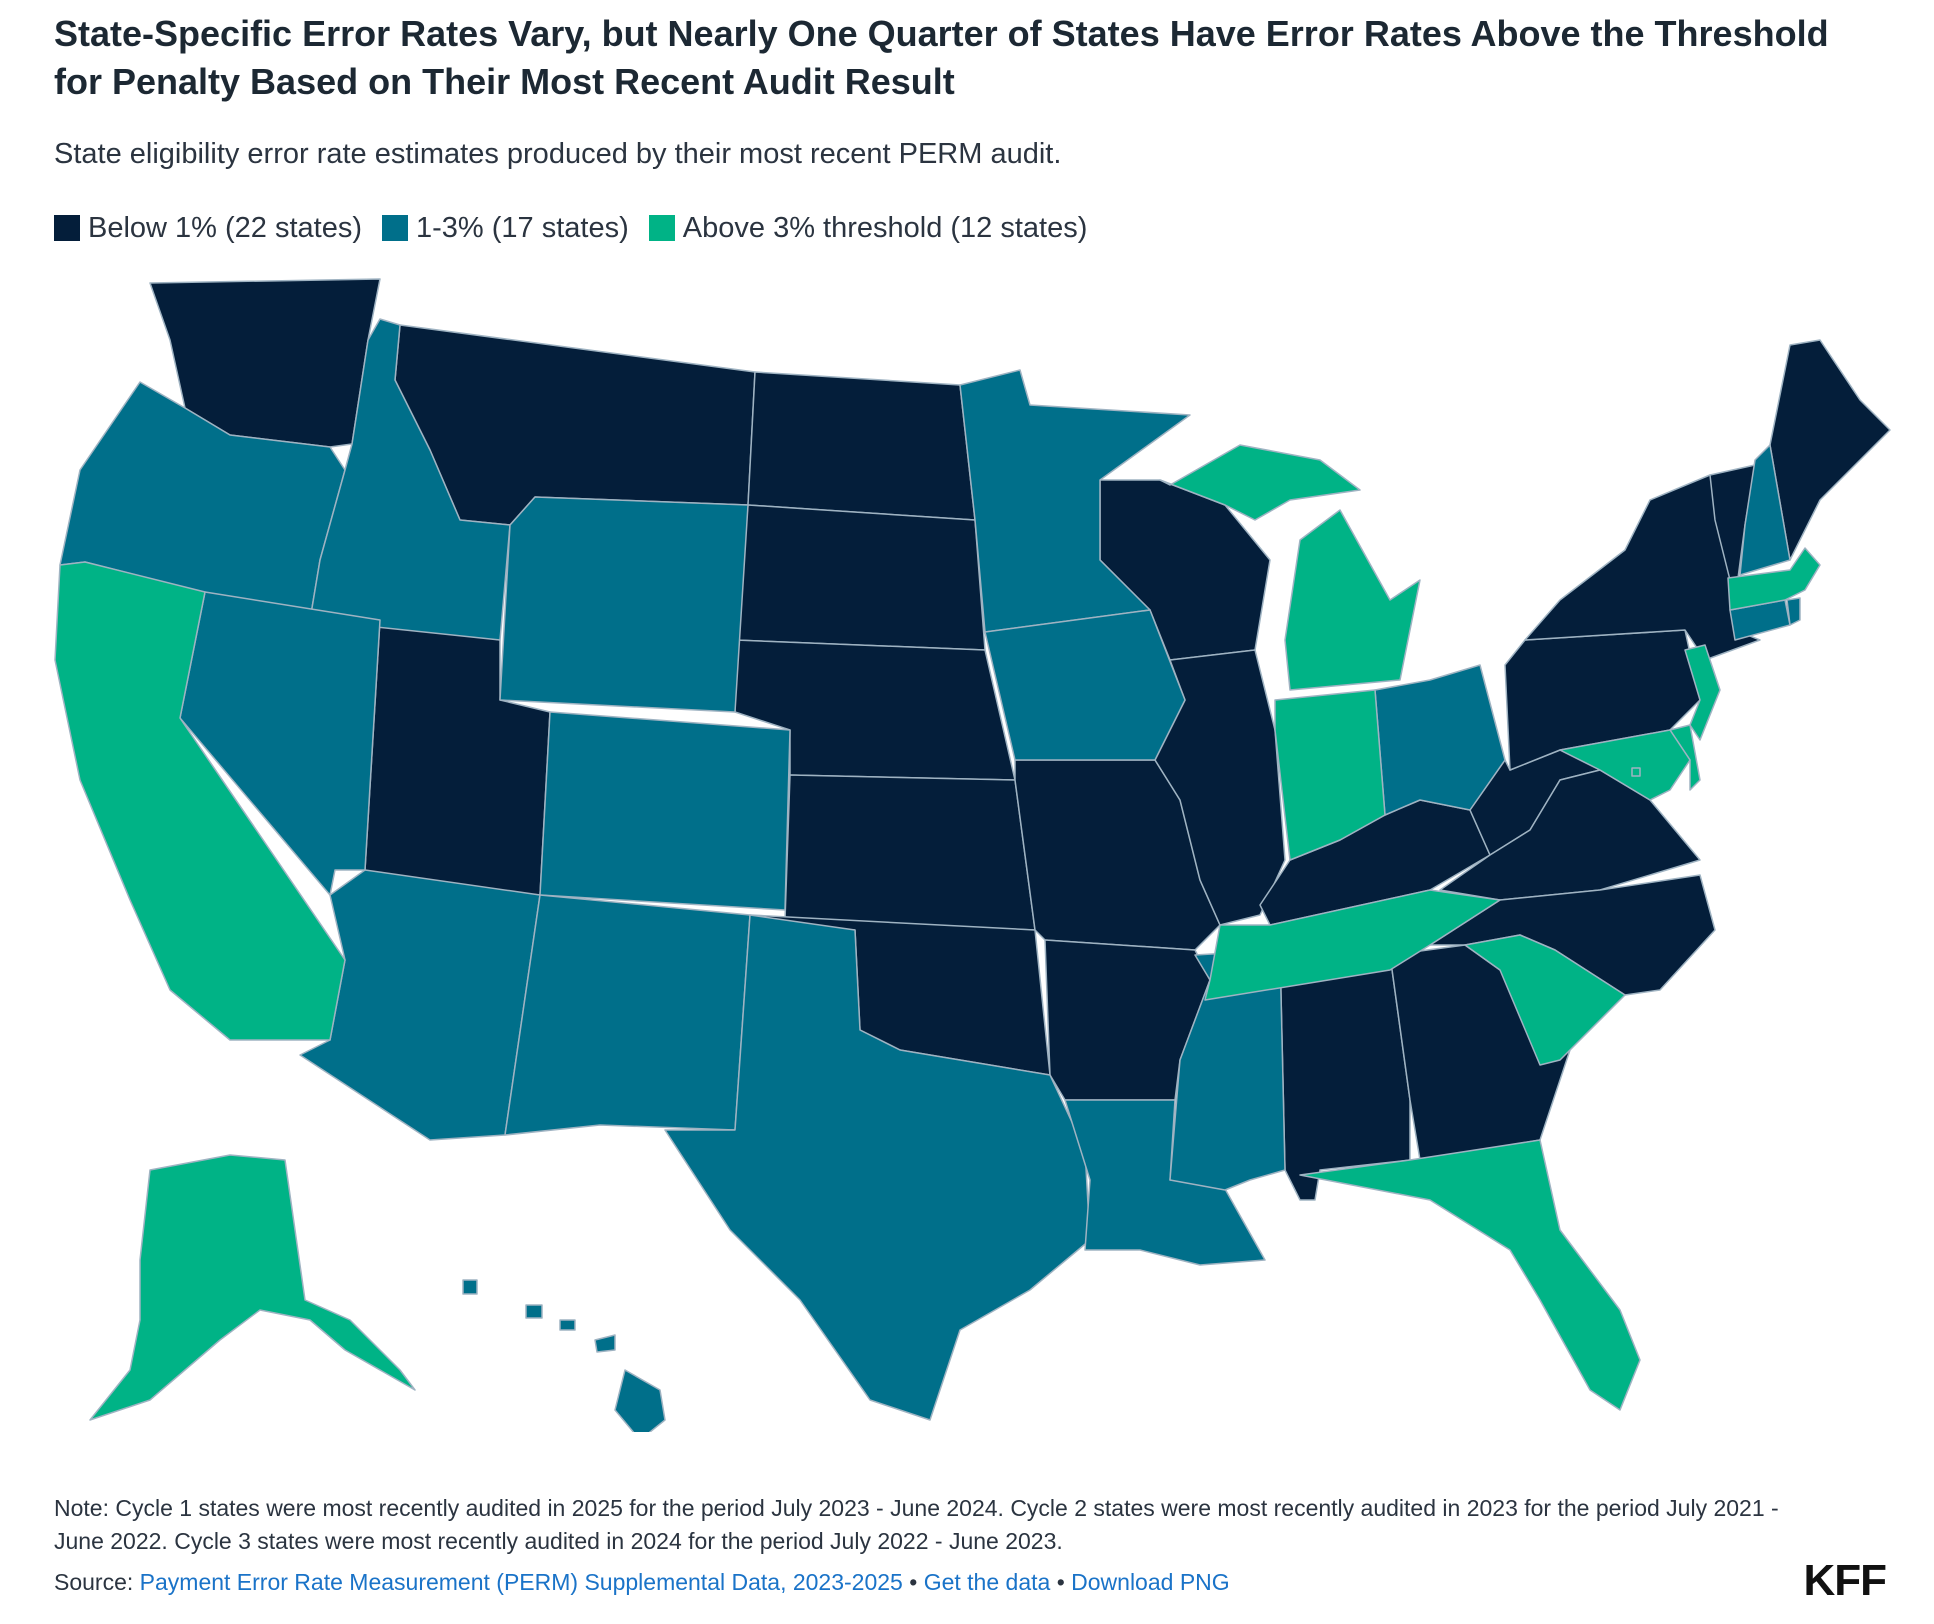 The height and width of the screenshot is (1624, 1934). What do you see at coordinates (987, 1582) in the screenshot?
I see `get-data-link: Get the data` at bounding box center [987, 1582].